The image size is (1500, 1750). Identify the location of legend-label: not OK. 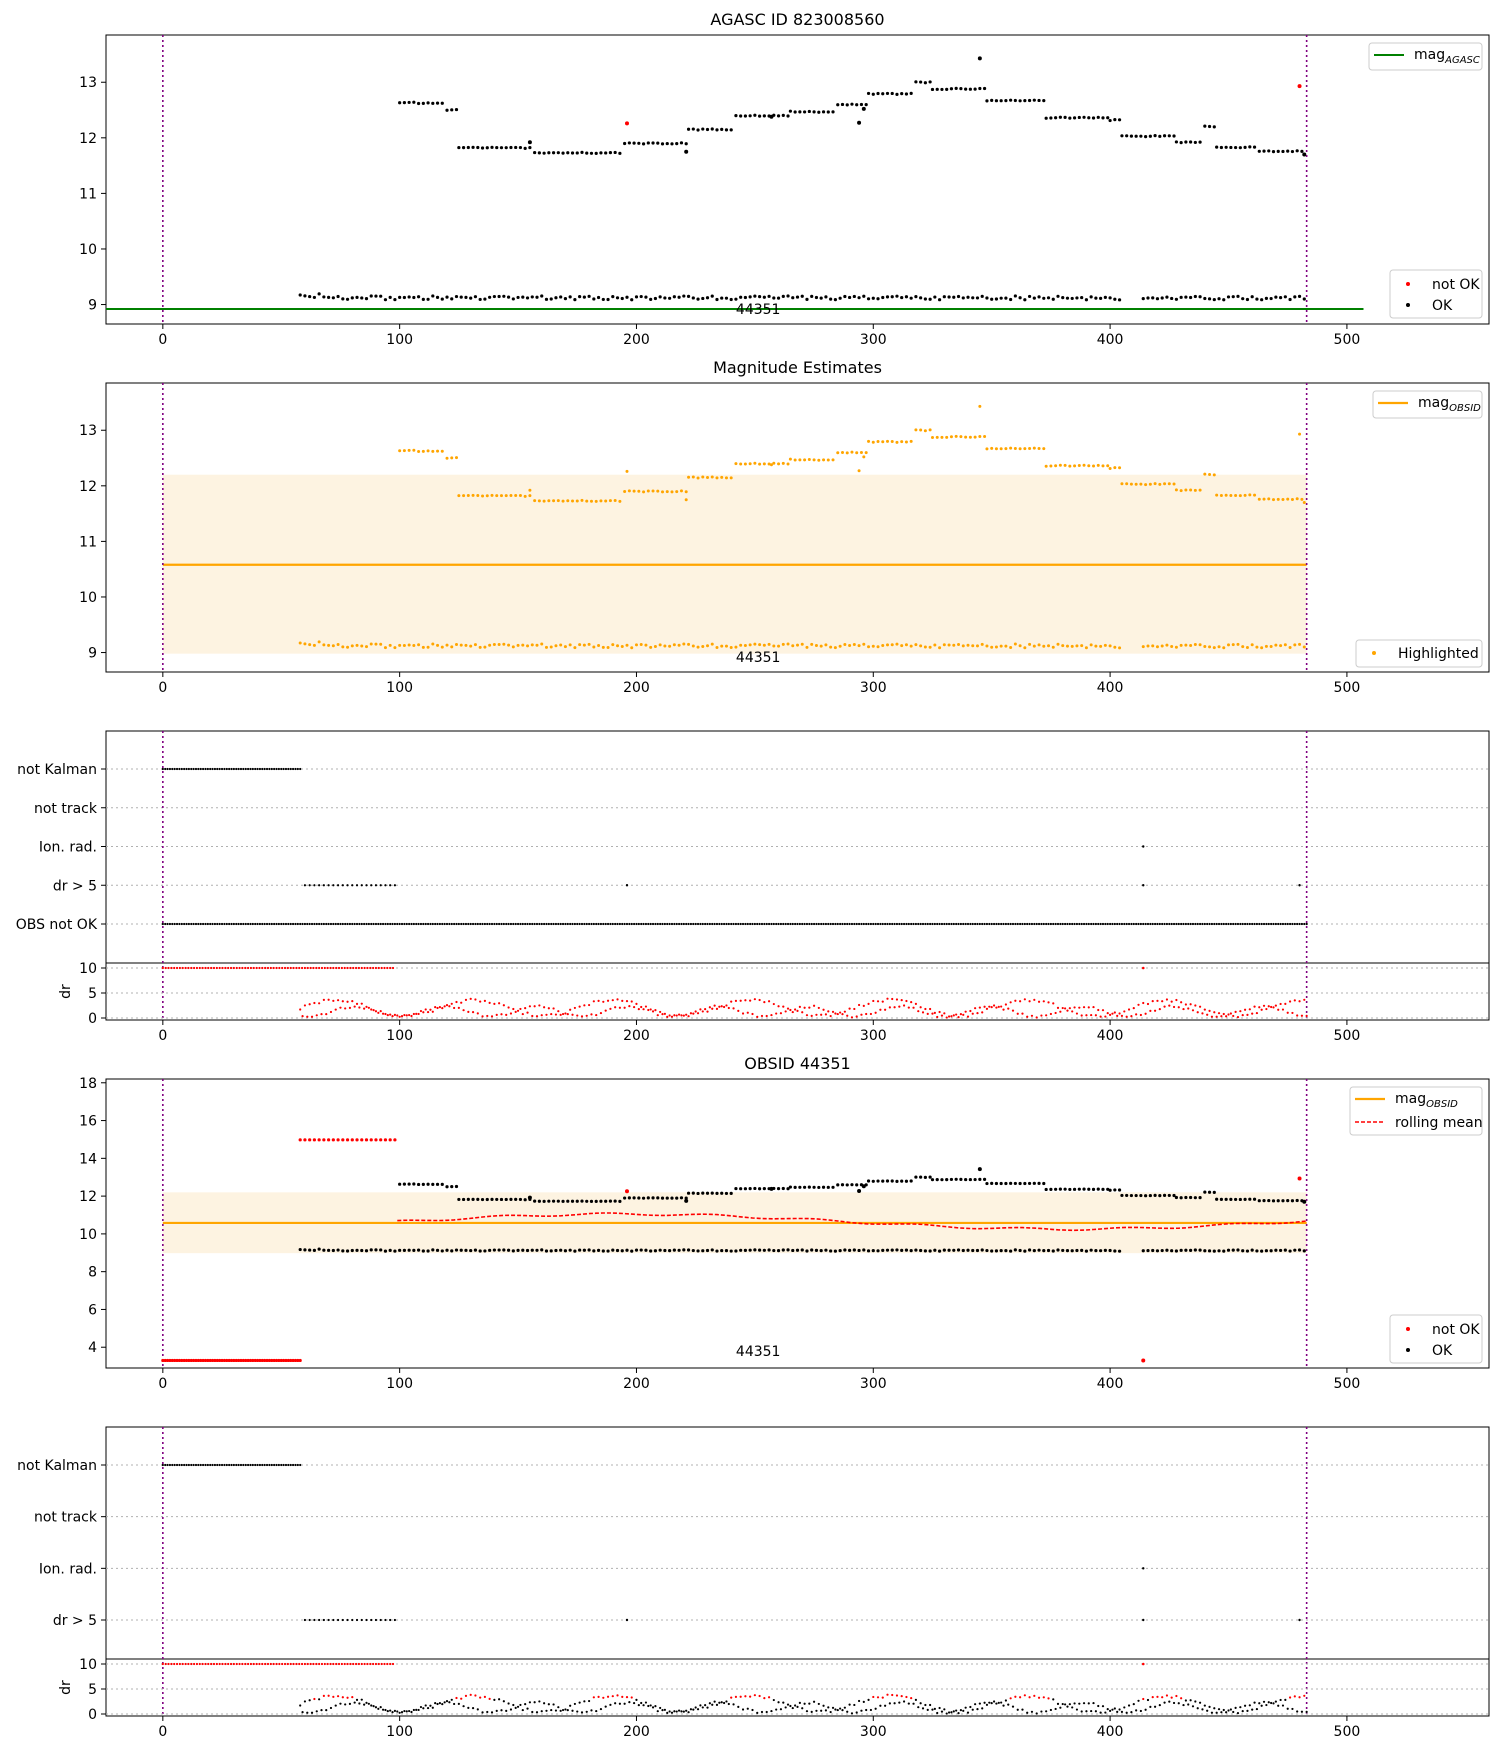
(1456, 1330).